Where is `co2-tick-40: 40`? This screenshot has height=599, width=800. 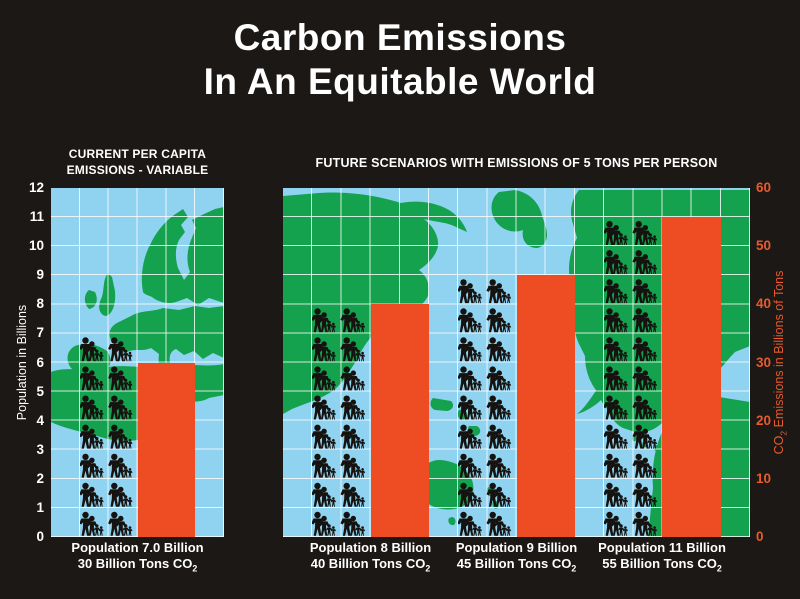
co2-tick-40: 40 is located at coordinates (764, 304).